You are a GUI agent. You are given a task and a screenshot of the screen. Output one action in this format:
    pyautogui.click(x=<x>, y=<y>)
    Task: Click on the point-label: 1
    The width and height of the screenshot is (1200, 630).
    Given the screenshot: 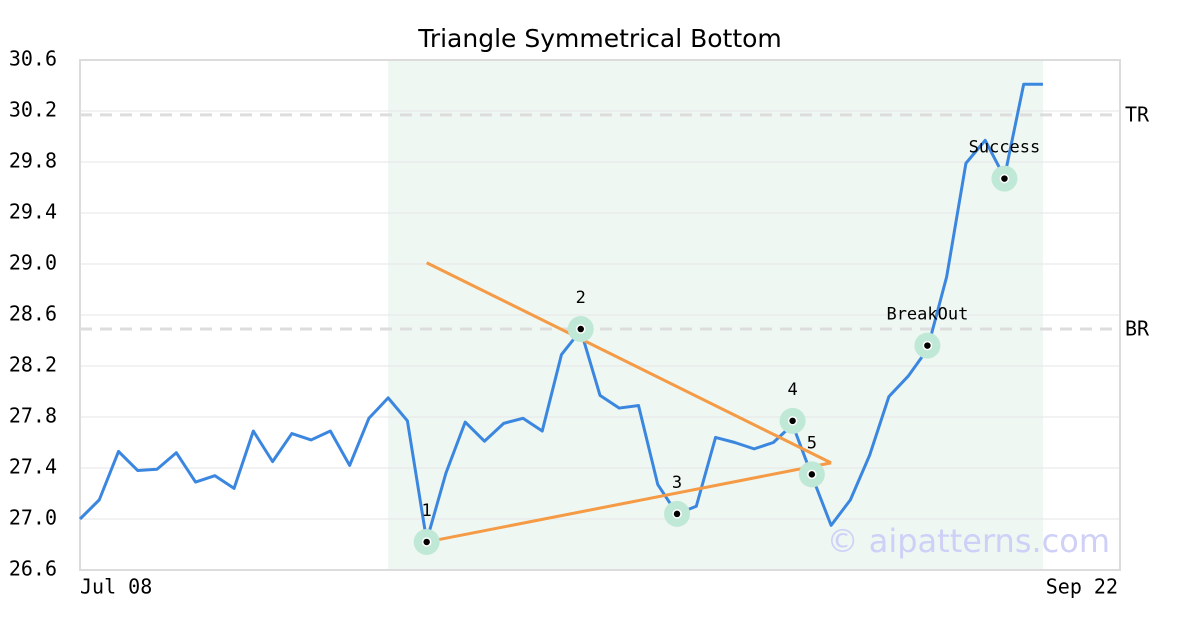 What is the action you would take?
    pyautogui.click(x=427, y=511)
    